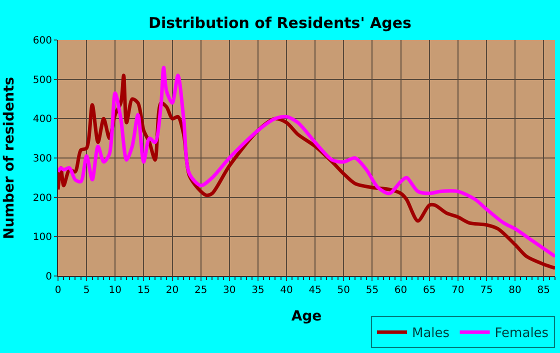 This screenshot has width=560, height=353. What do you see at coordinates (143, 290) in the screenshot?
I see `x-tick-label: 15` at bounding box center [143, 290].